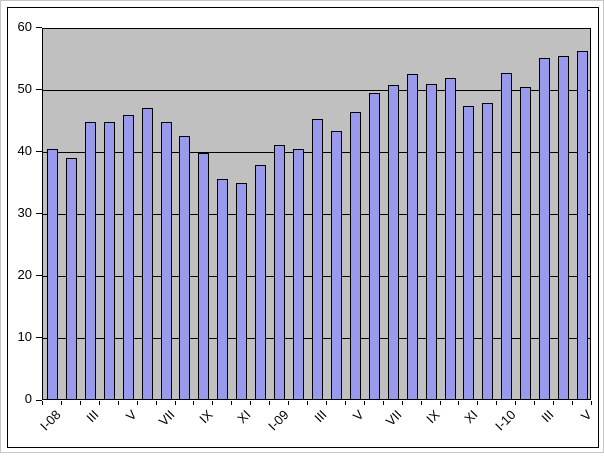  I want to click on y-tick-label-0: 0, so click(28, 398).